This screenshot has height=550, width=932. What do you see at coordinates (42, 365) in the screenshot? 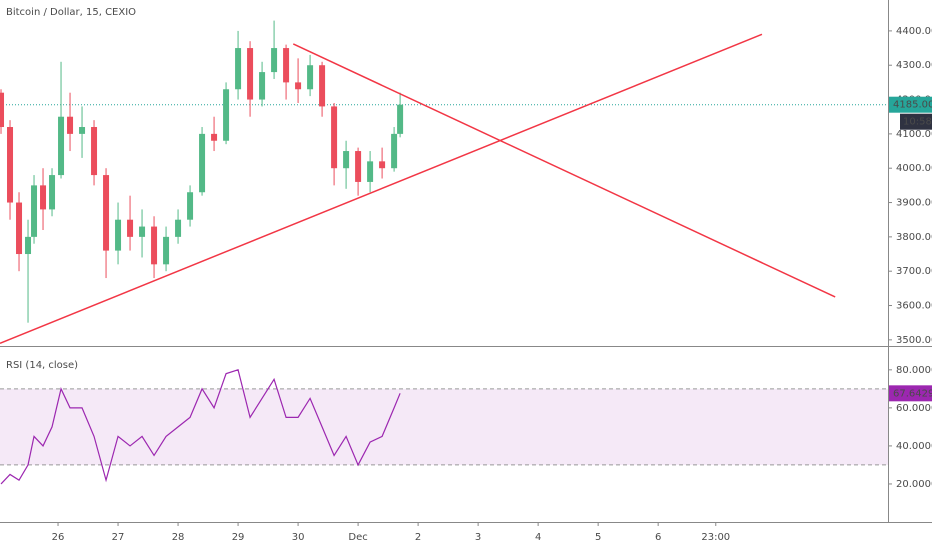
I see `rsi-title: RSI (14, close)` at bounding box center [42, 365].